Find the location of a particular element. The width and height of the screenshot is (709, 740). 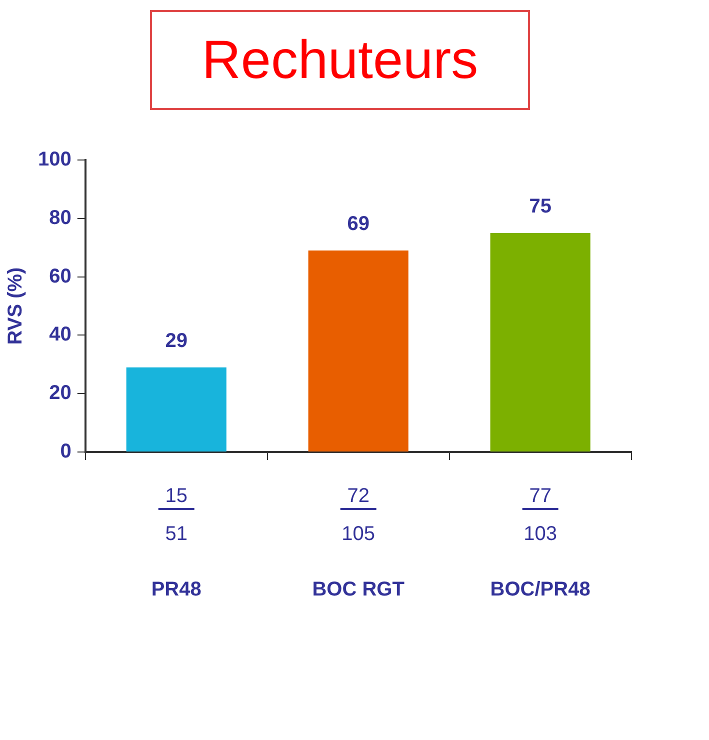

text: 72 is located at coordinates (358, 496).